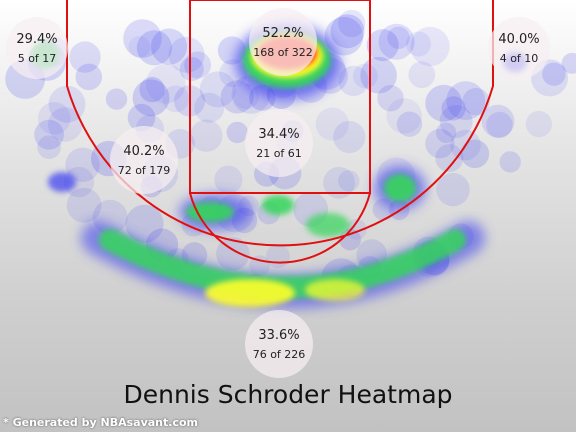 Image resolution: width=576 pixels, height=432 pixels. Describe the element at coordinates (400, 188) in the screenshot. I see `heat-midrange-right` at that location.